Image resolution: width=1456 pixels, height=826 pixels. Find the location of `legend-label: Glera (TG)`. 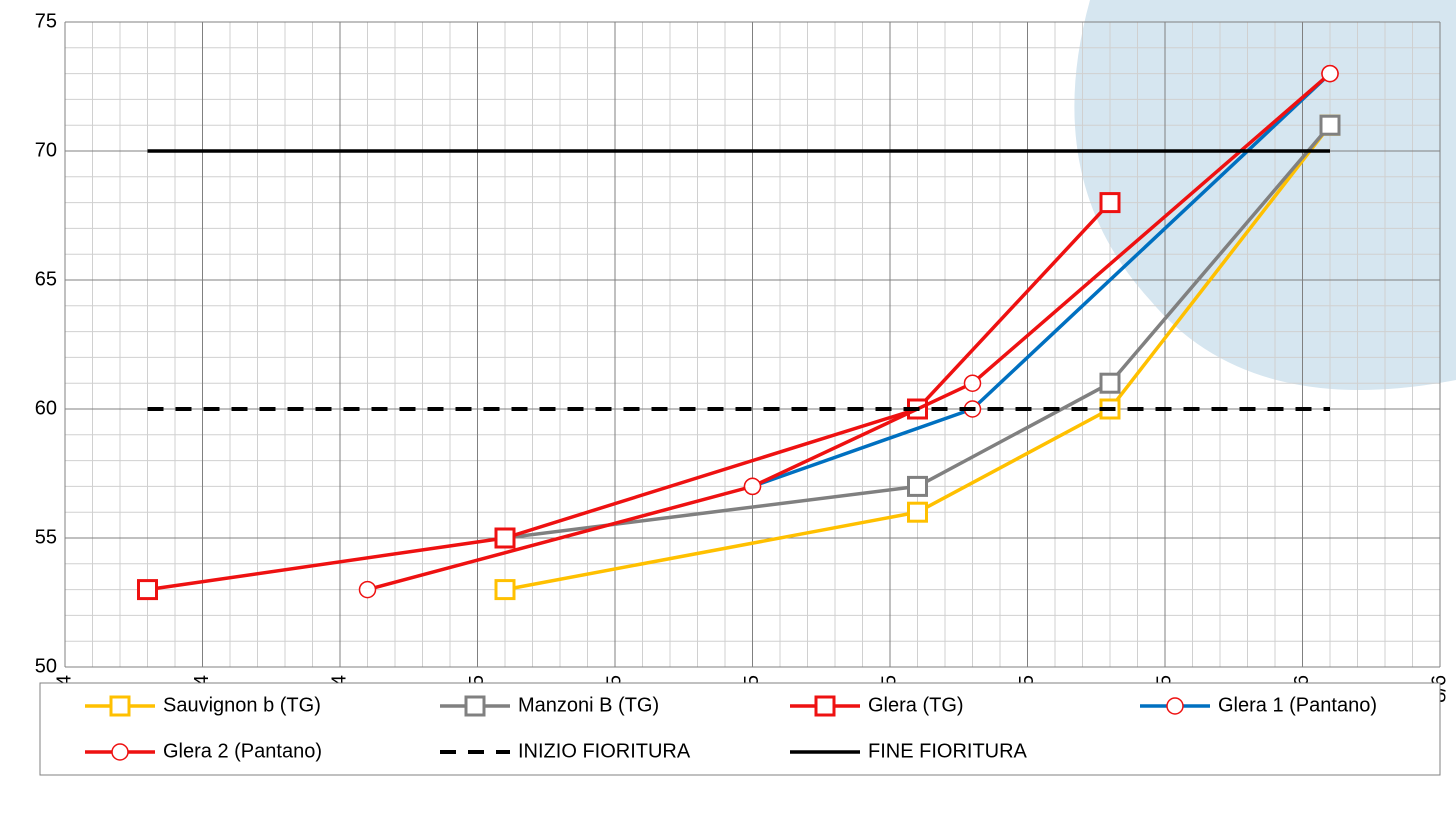

legend-label: Glera (TG) is located at coordinates (916, 705).